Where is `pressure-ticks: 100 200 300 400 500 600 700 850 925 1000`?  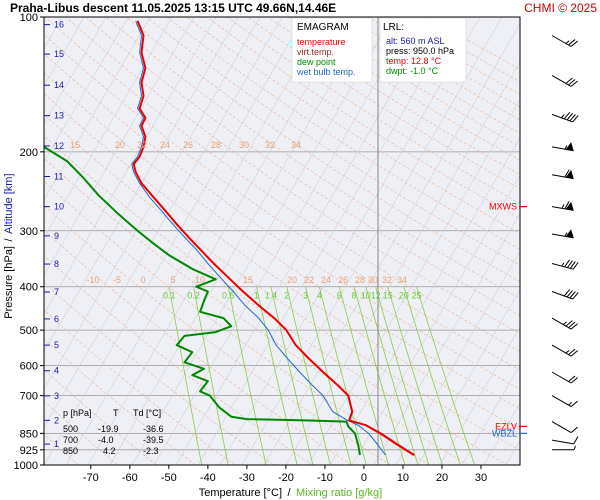 pressure-ticks: 100 200 300 400 500 600 700 850 925 1000 is located at coordinates (29, 242).